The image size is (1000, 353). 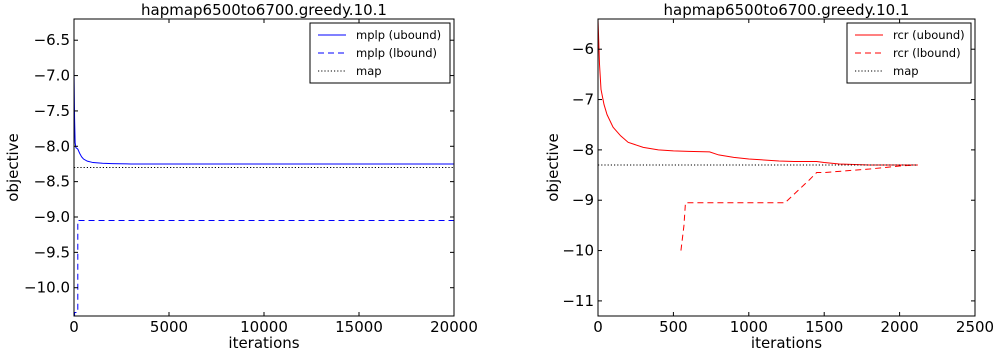 What do you see at coordinates (52, 40) in the screenshot?
I see `y-tick-label: −6.5` at bounding box center [52, 40].